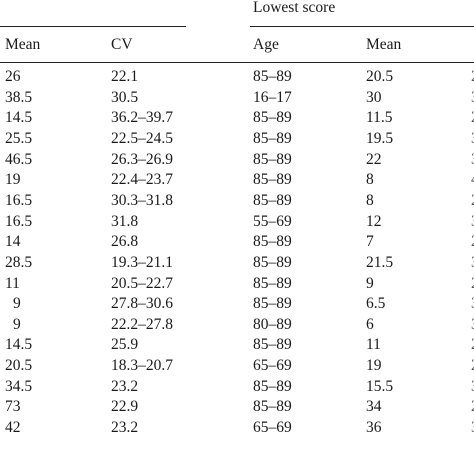 This screenshot has width=474, height=474. What do you see at coordinates (125, 407) in the screenshot?
I see `table-cell: 22.9` at bounding box center [125, 407].